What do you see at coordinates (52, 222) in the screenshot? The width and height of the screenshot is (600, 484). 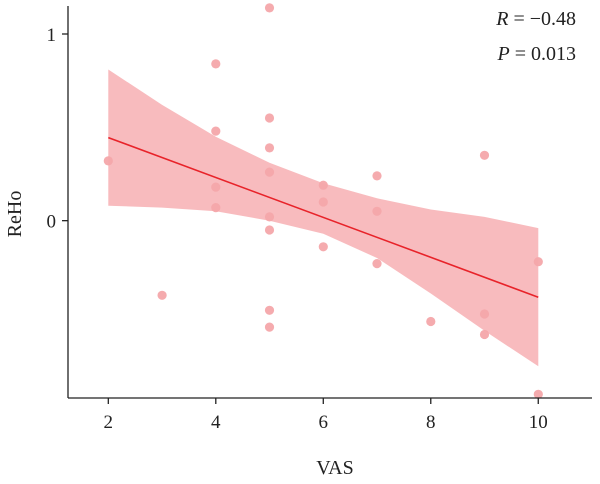 I see `y-tick-label: 0` at bounding box center [52, 222].